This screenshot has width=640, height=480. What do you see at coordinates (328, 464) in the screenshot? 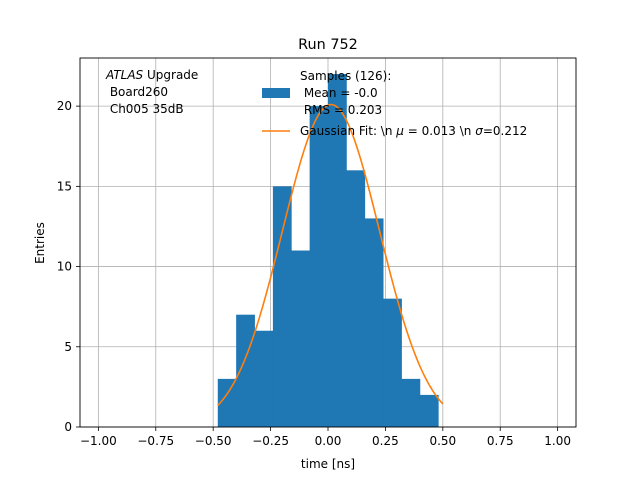
I see `x-axis-label: time [ns]` at bounding box center [328, 464].